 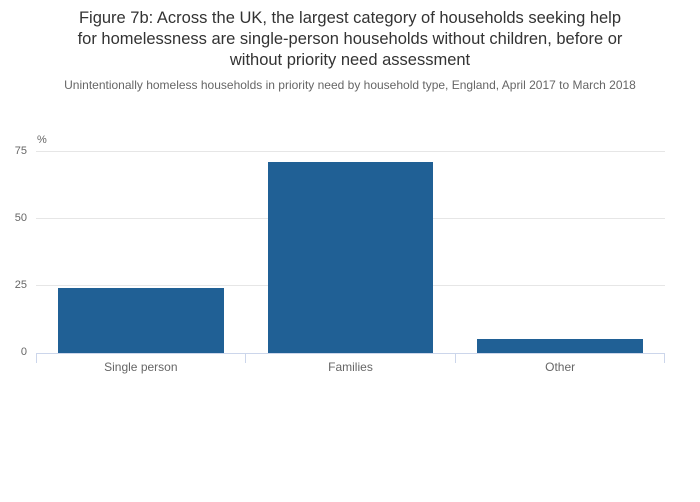 I want to click on y-axis-tick-label-50: 50, so click(x=20, y=218).